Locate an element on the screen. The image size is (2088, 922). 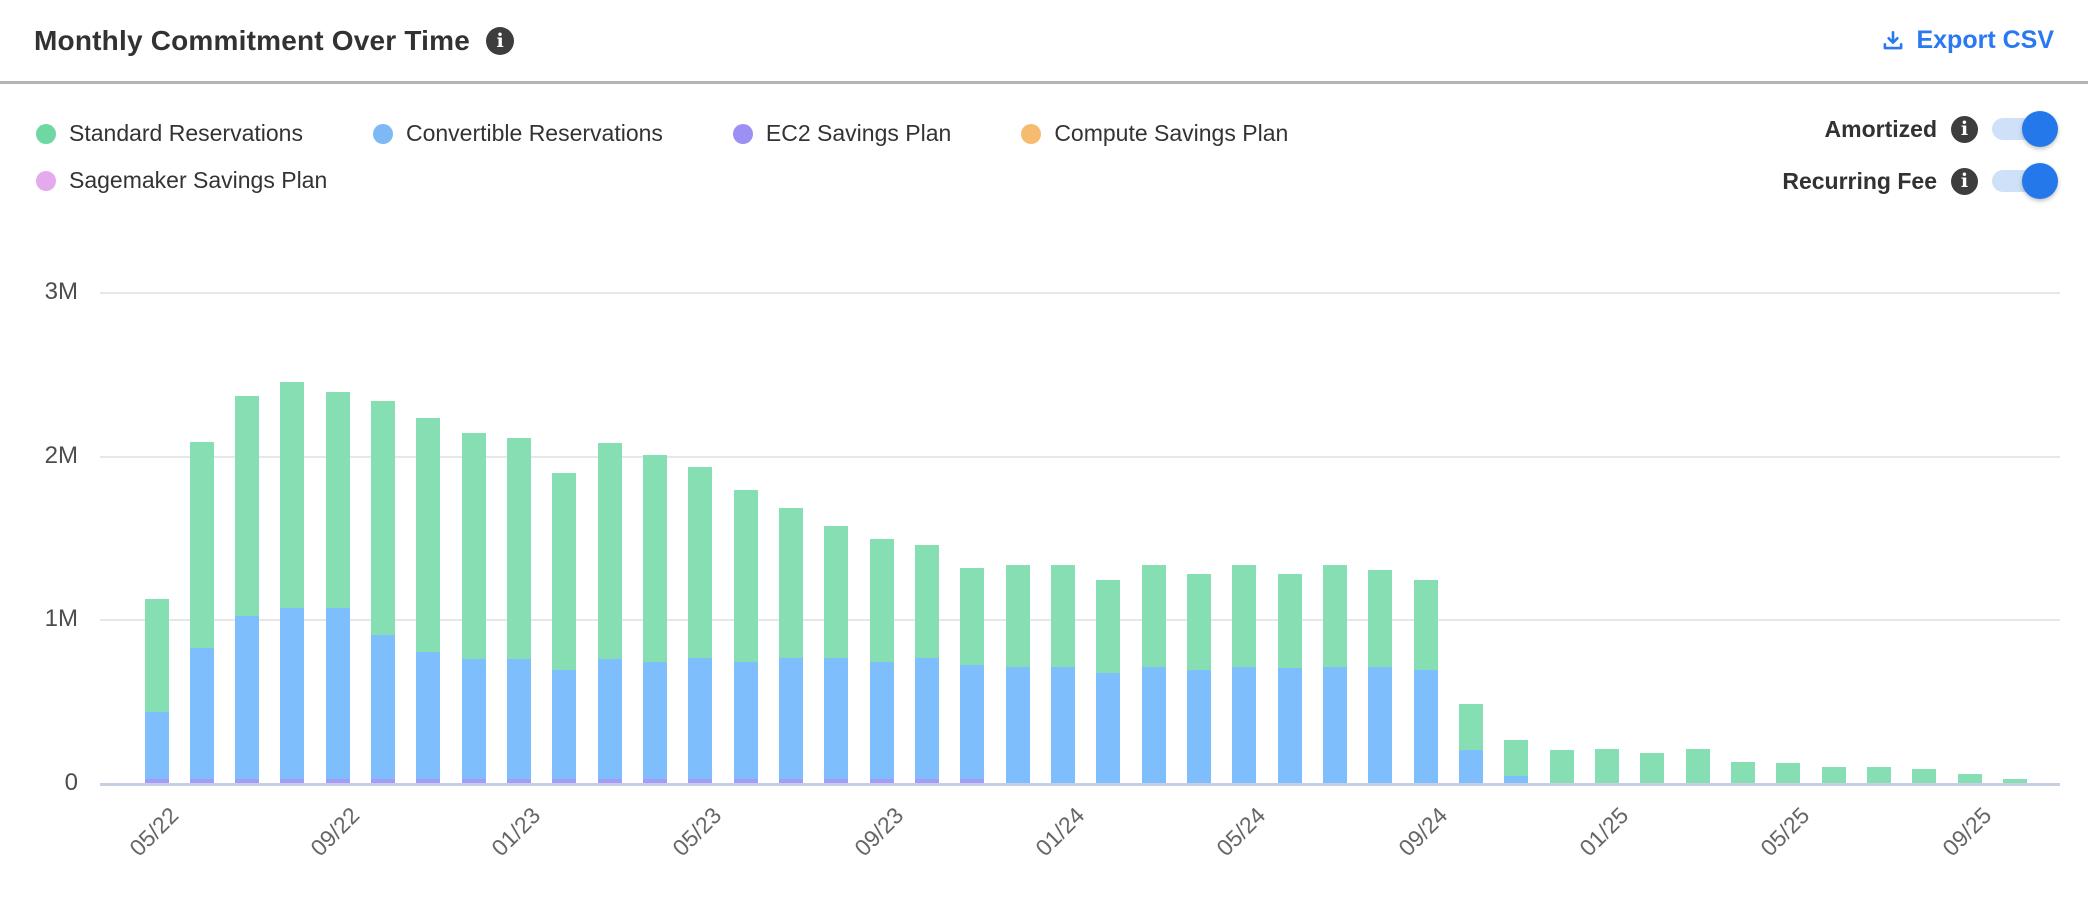
bar-04/23 is located at coordinates (655, 619).